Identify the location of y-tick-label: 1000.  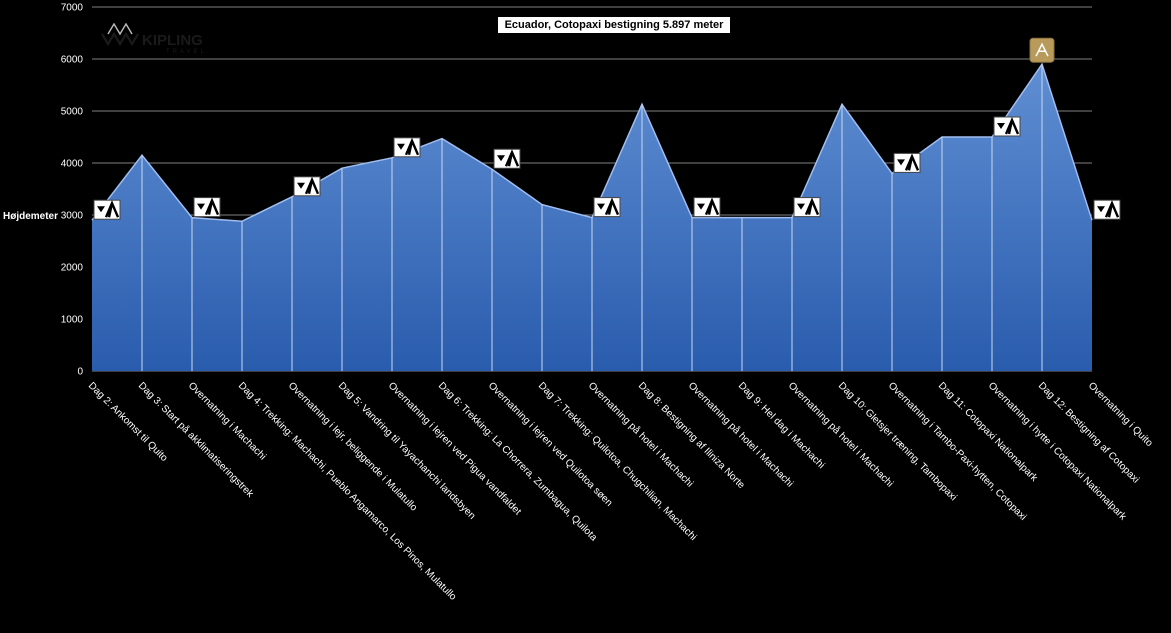
(72, 320).